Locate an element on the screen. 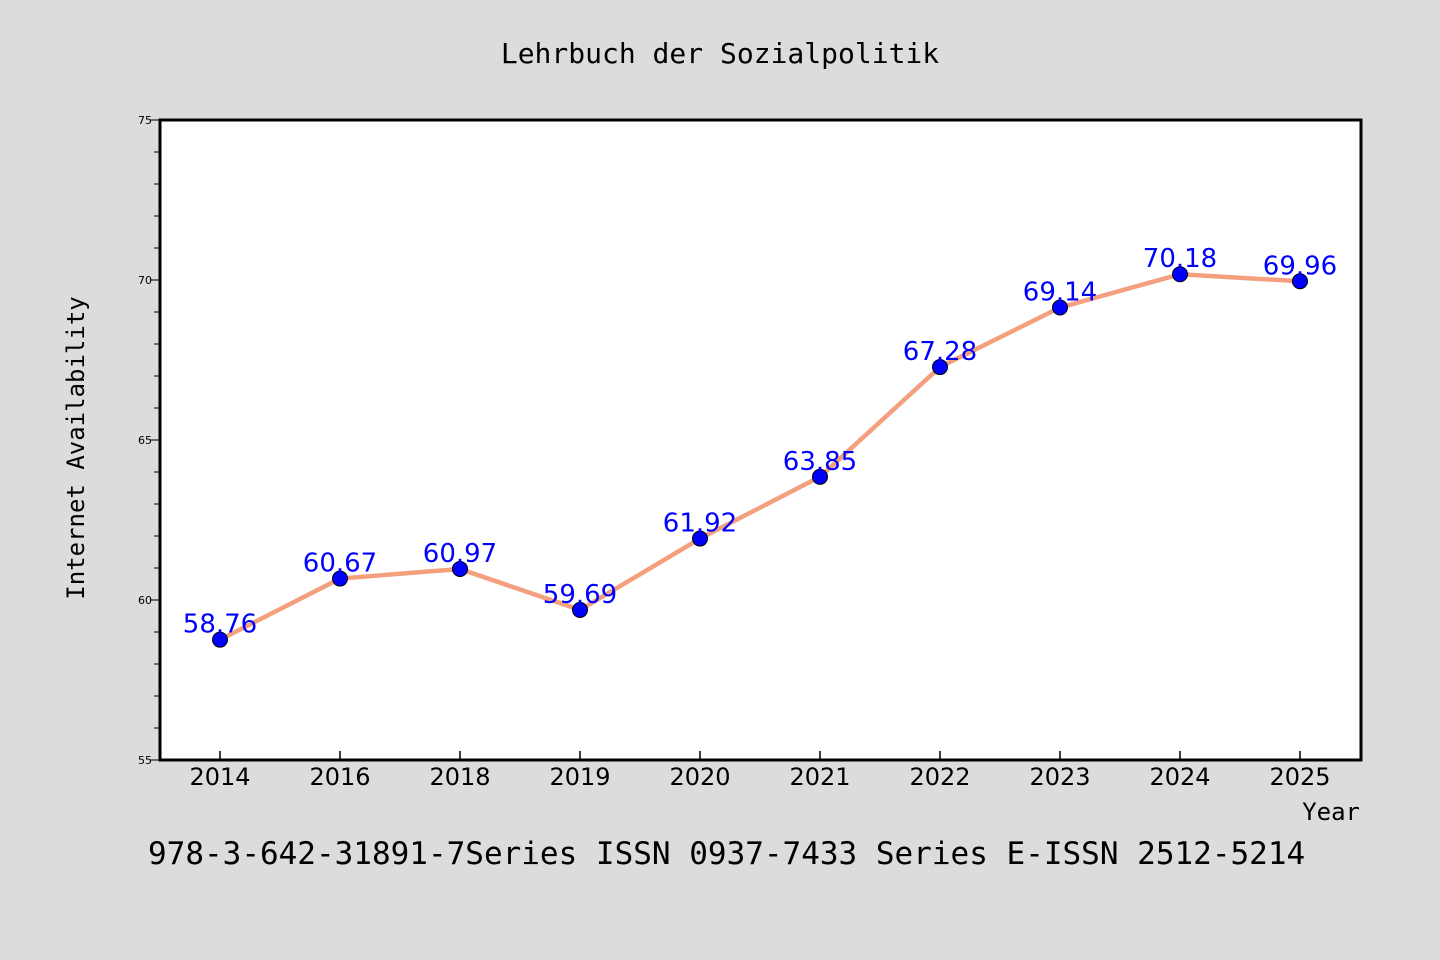  x-tick-label: 2025 is located at coordinates (1299, 777).